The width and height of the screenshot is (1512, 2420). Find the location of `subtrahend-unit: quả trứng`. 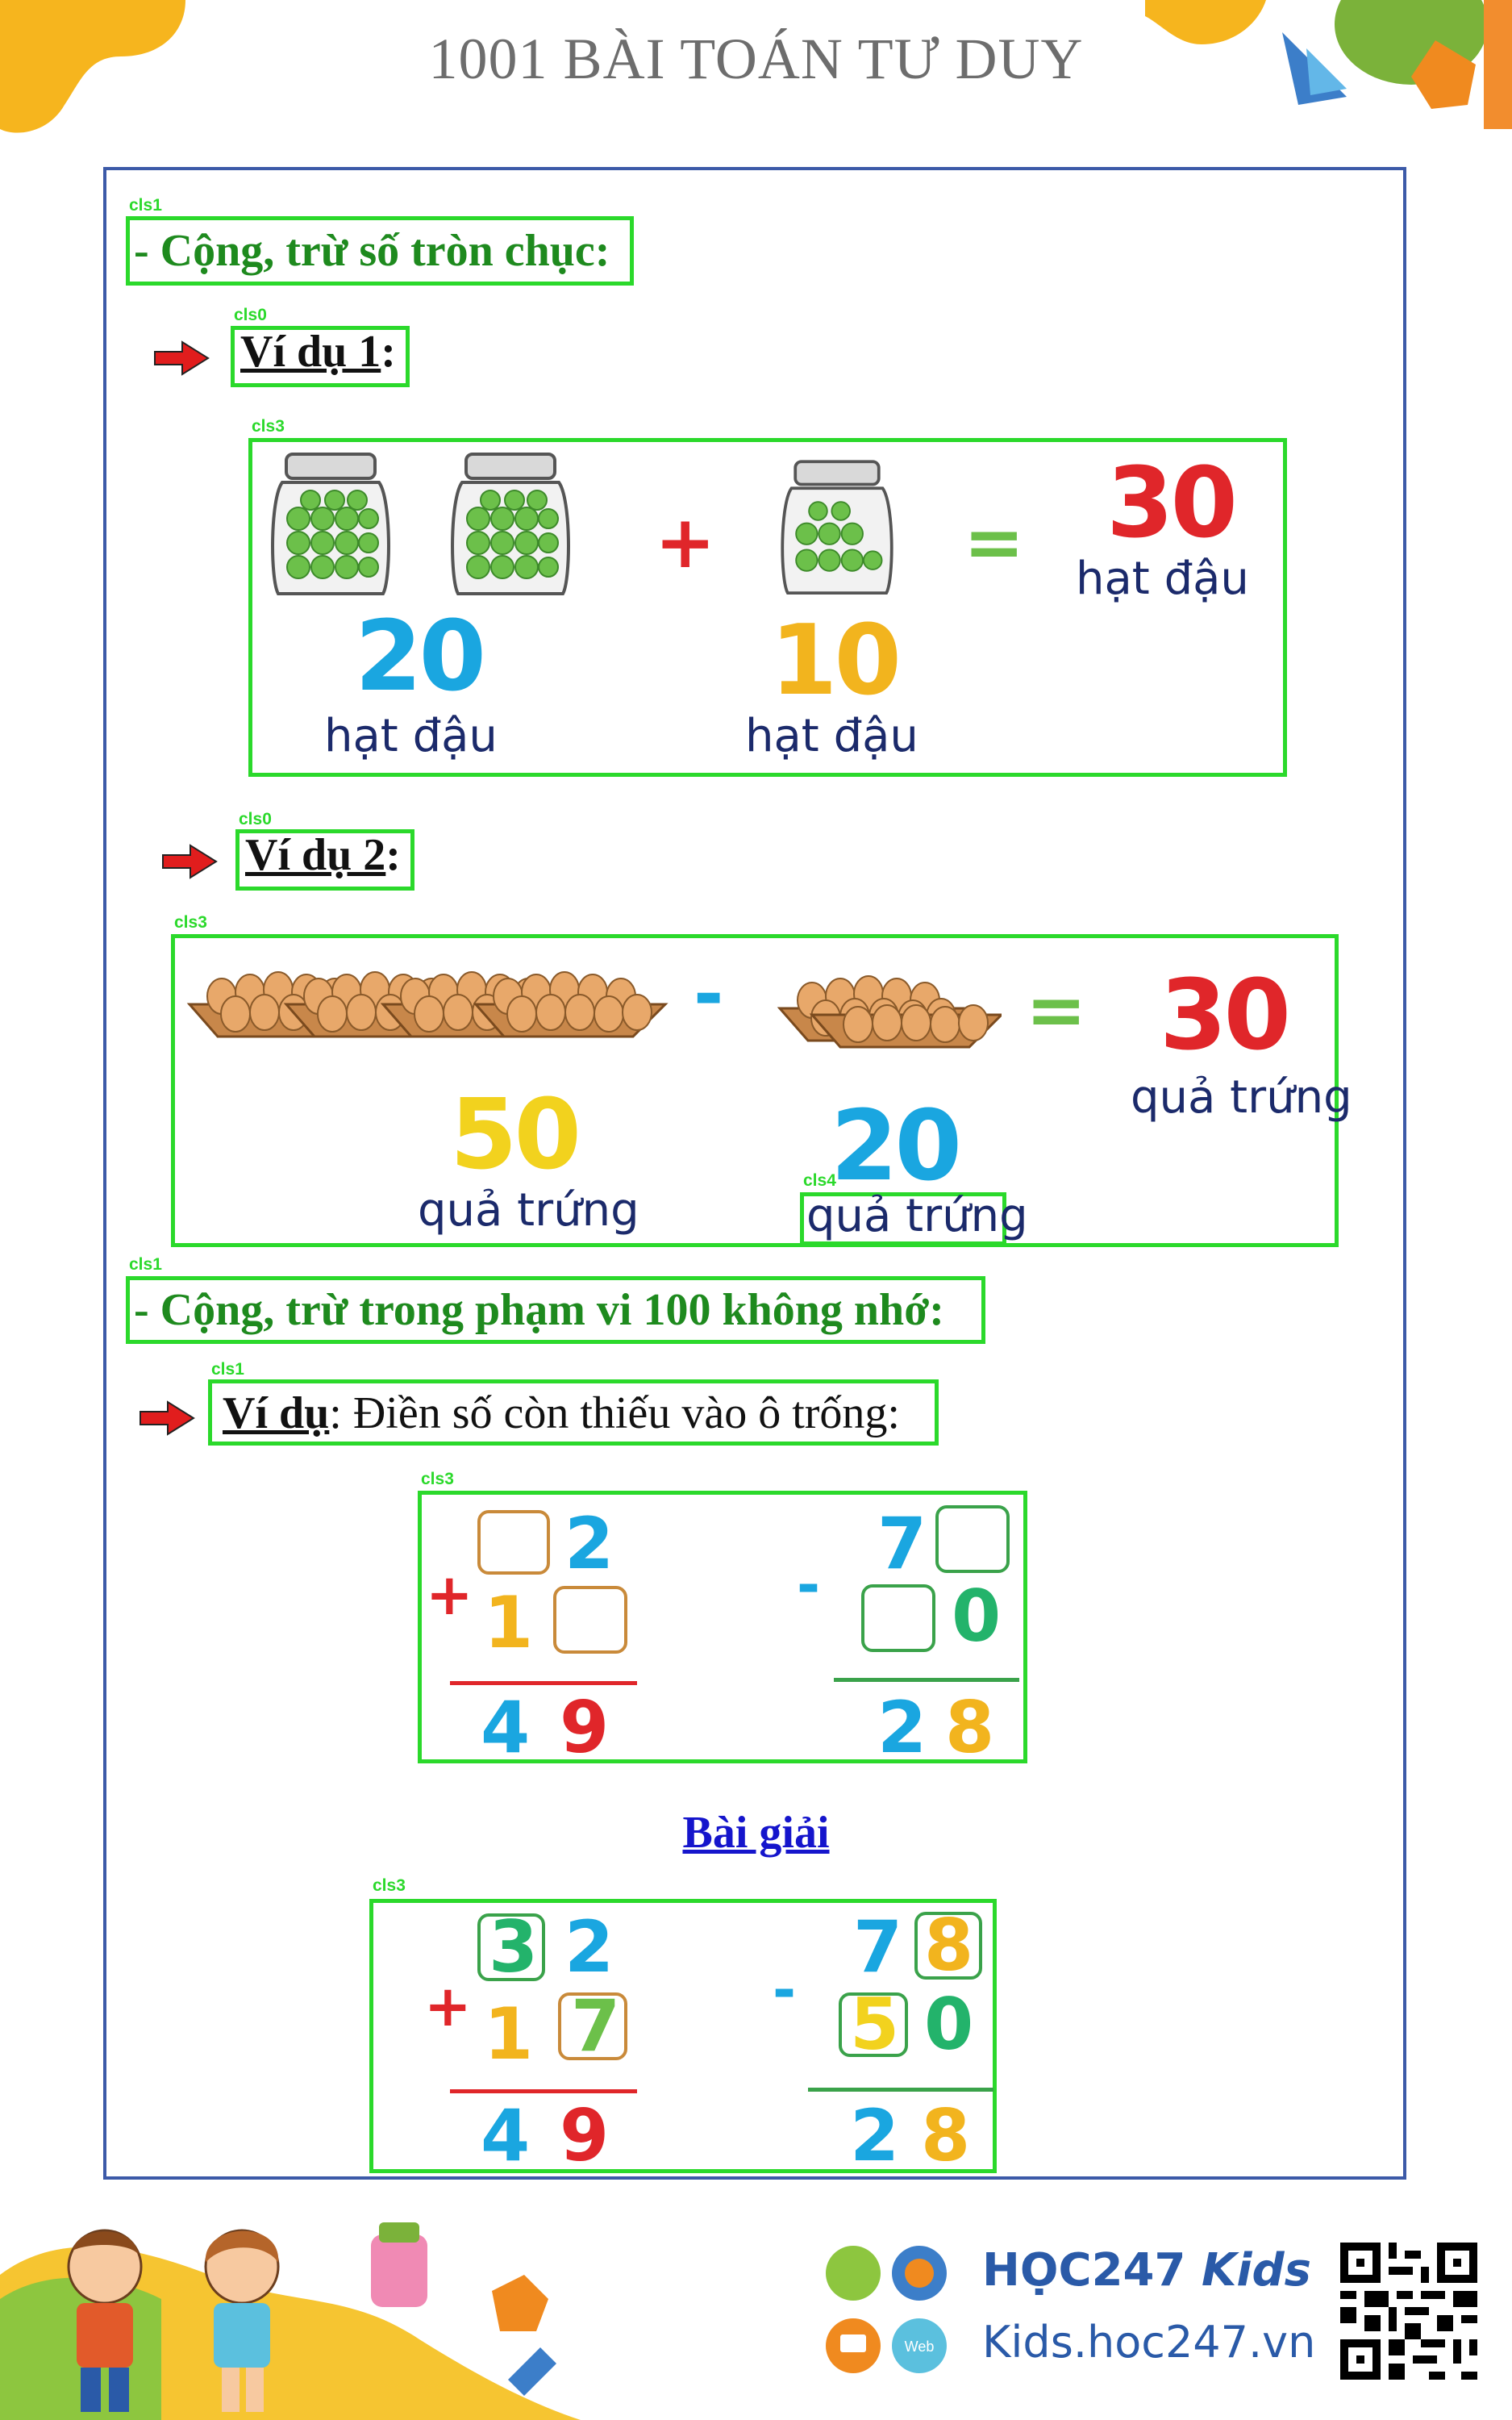

subtrahend-unit: quả trứng is located at coordinates (917, 1216).